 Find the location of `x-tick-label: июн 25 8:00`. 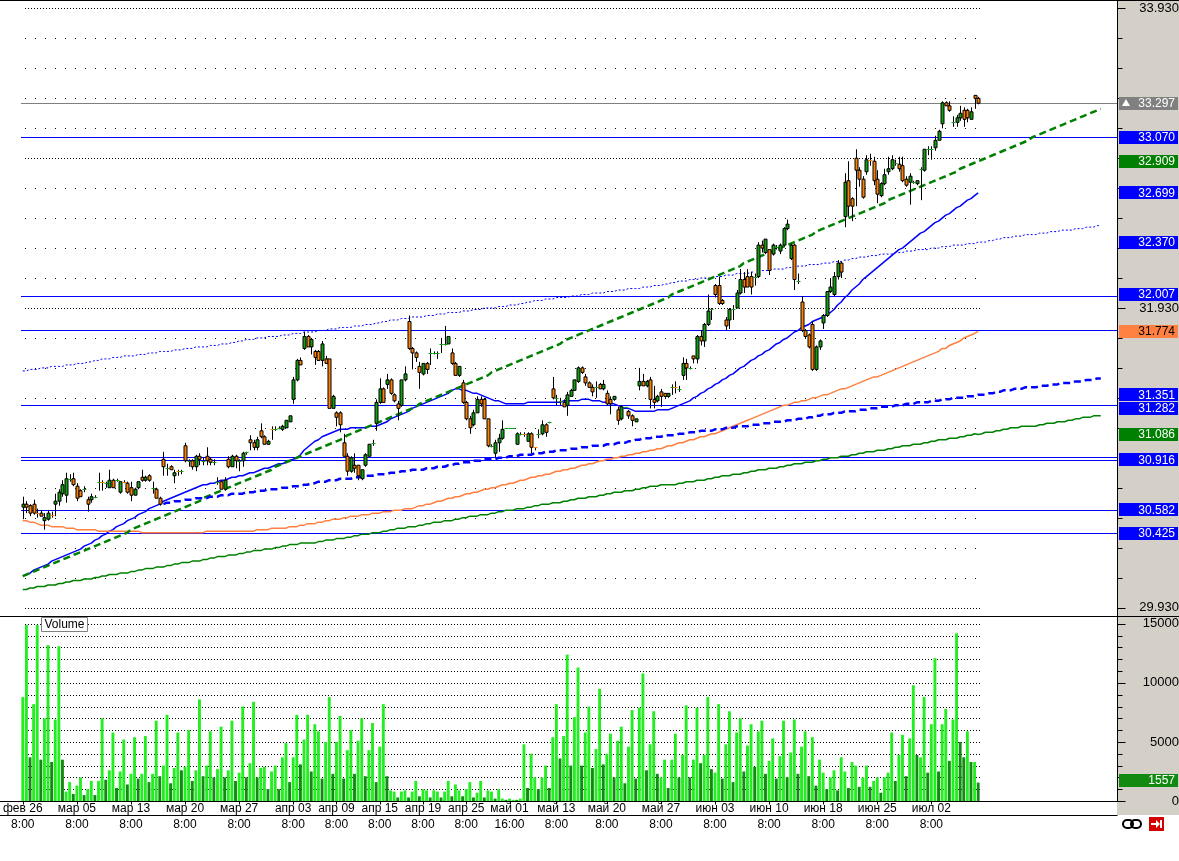

x-tick-label: июн 25 8:00 is located at coordinates (877, 815).